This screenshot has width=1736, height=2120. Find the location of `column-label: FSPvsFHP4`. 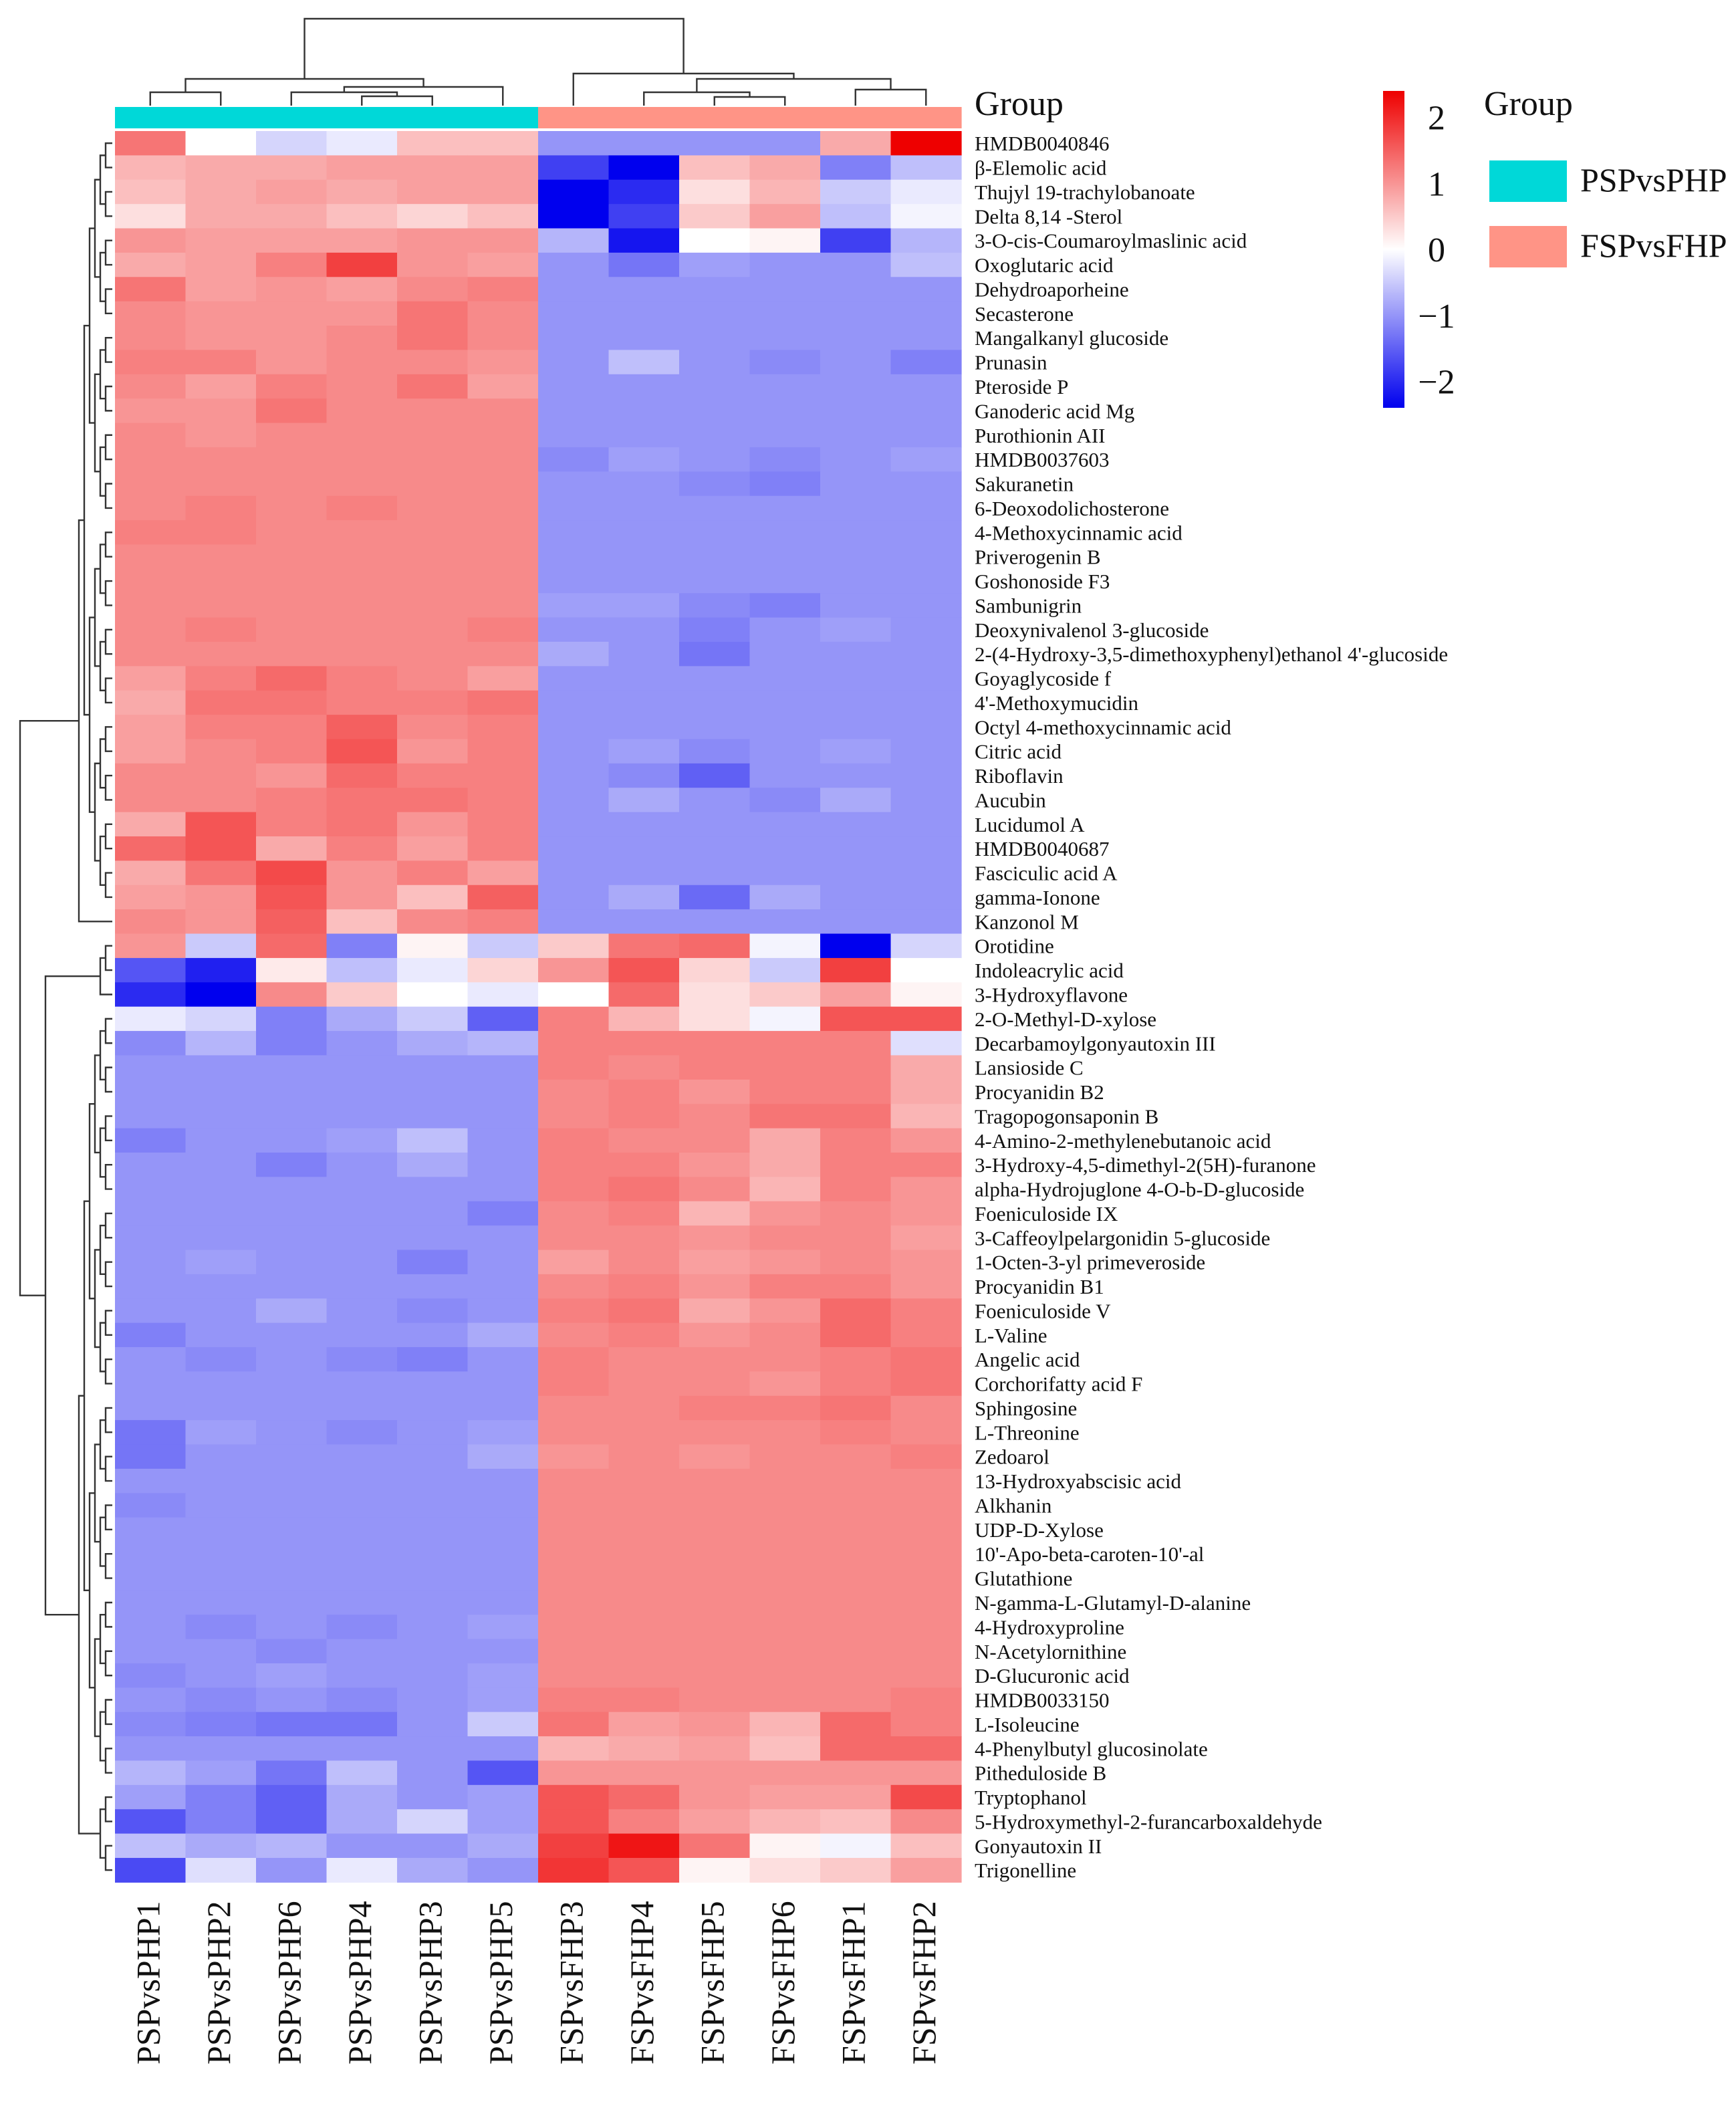

column-label: FSPvsFHP4 is located at coordinates (641, 1983).